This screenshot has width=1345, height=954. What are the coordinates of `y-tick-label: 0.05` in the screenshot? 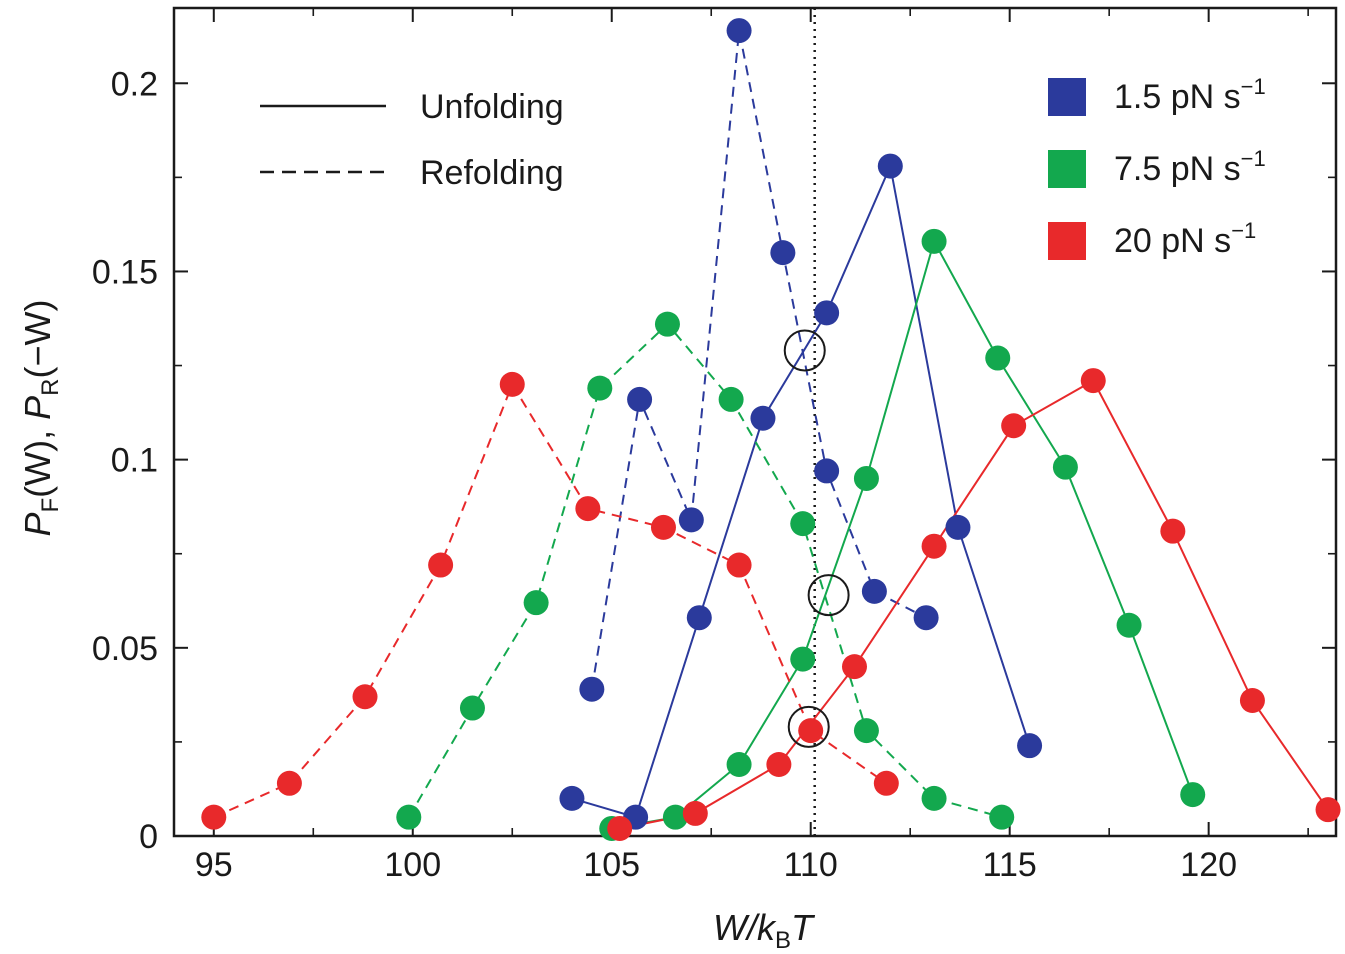 It's located at (125, 649).